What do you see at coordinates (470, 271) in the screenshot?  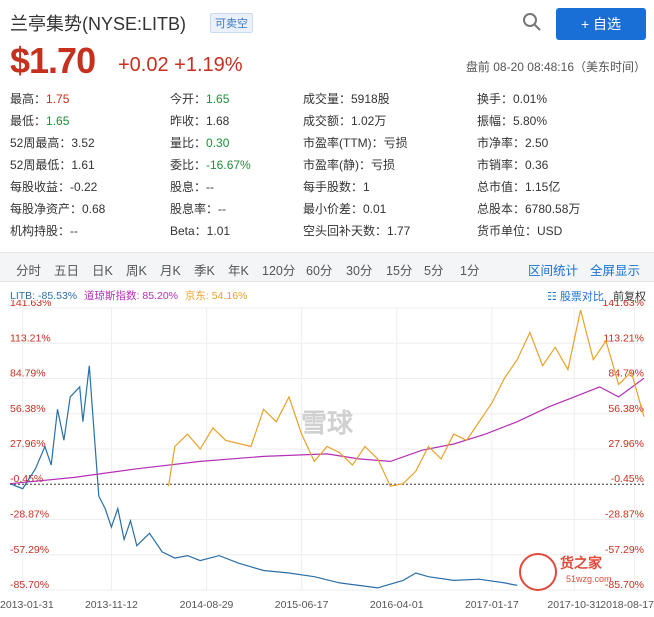 I see `tab-period: 1分` at bounding box center [470, 271].